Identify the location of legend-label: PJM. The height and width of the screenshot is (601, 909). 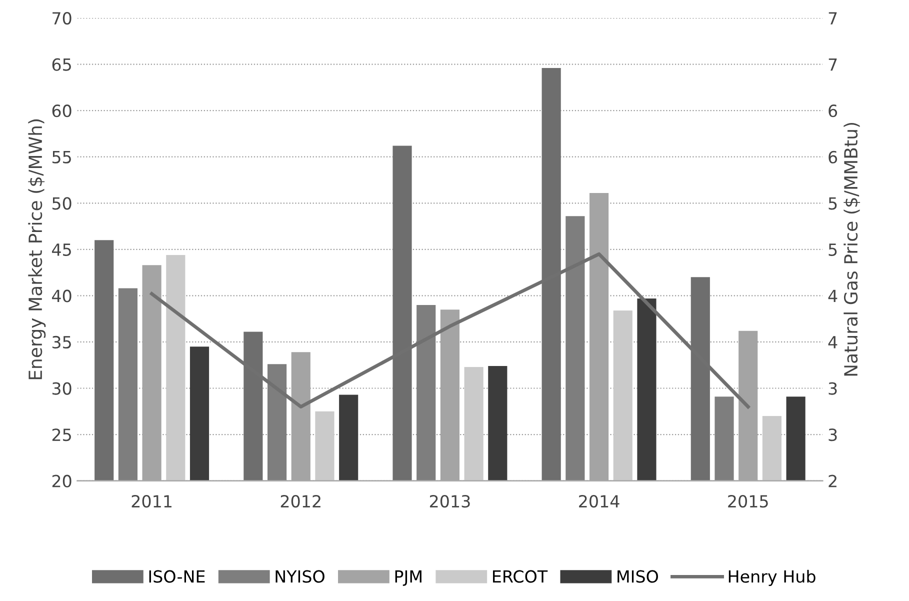
(408, 578).